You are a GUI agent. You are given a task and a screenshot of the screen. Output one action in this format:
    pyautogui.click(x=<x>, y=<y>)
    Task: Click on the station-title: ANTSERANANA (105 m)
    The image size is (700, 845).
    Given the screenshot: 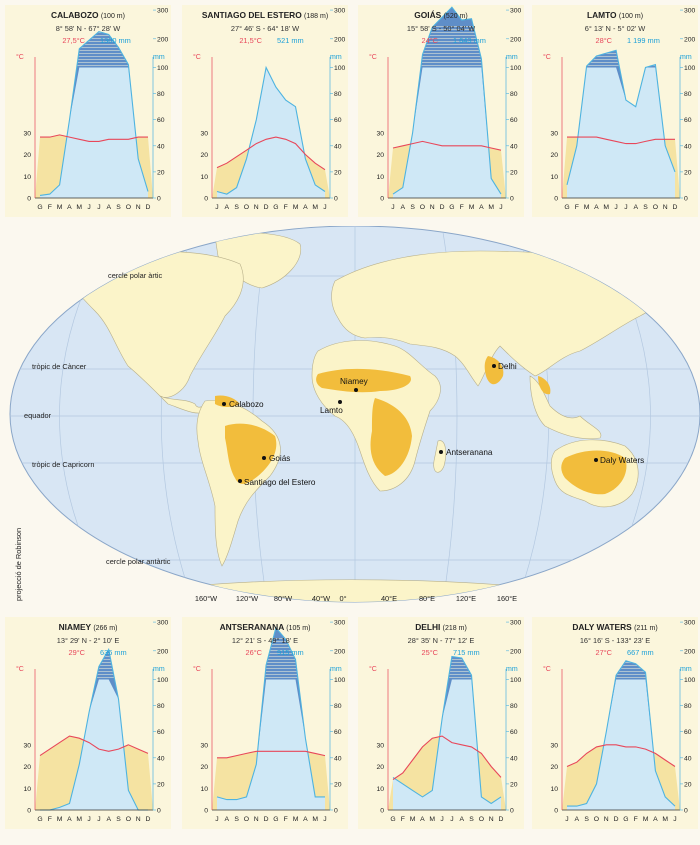 What is the action you would take?
    pyautogui.click(x=265, y=627)
    